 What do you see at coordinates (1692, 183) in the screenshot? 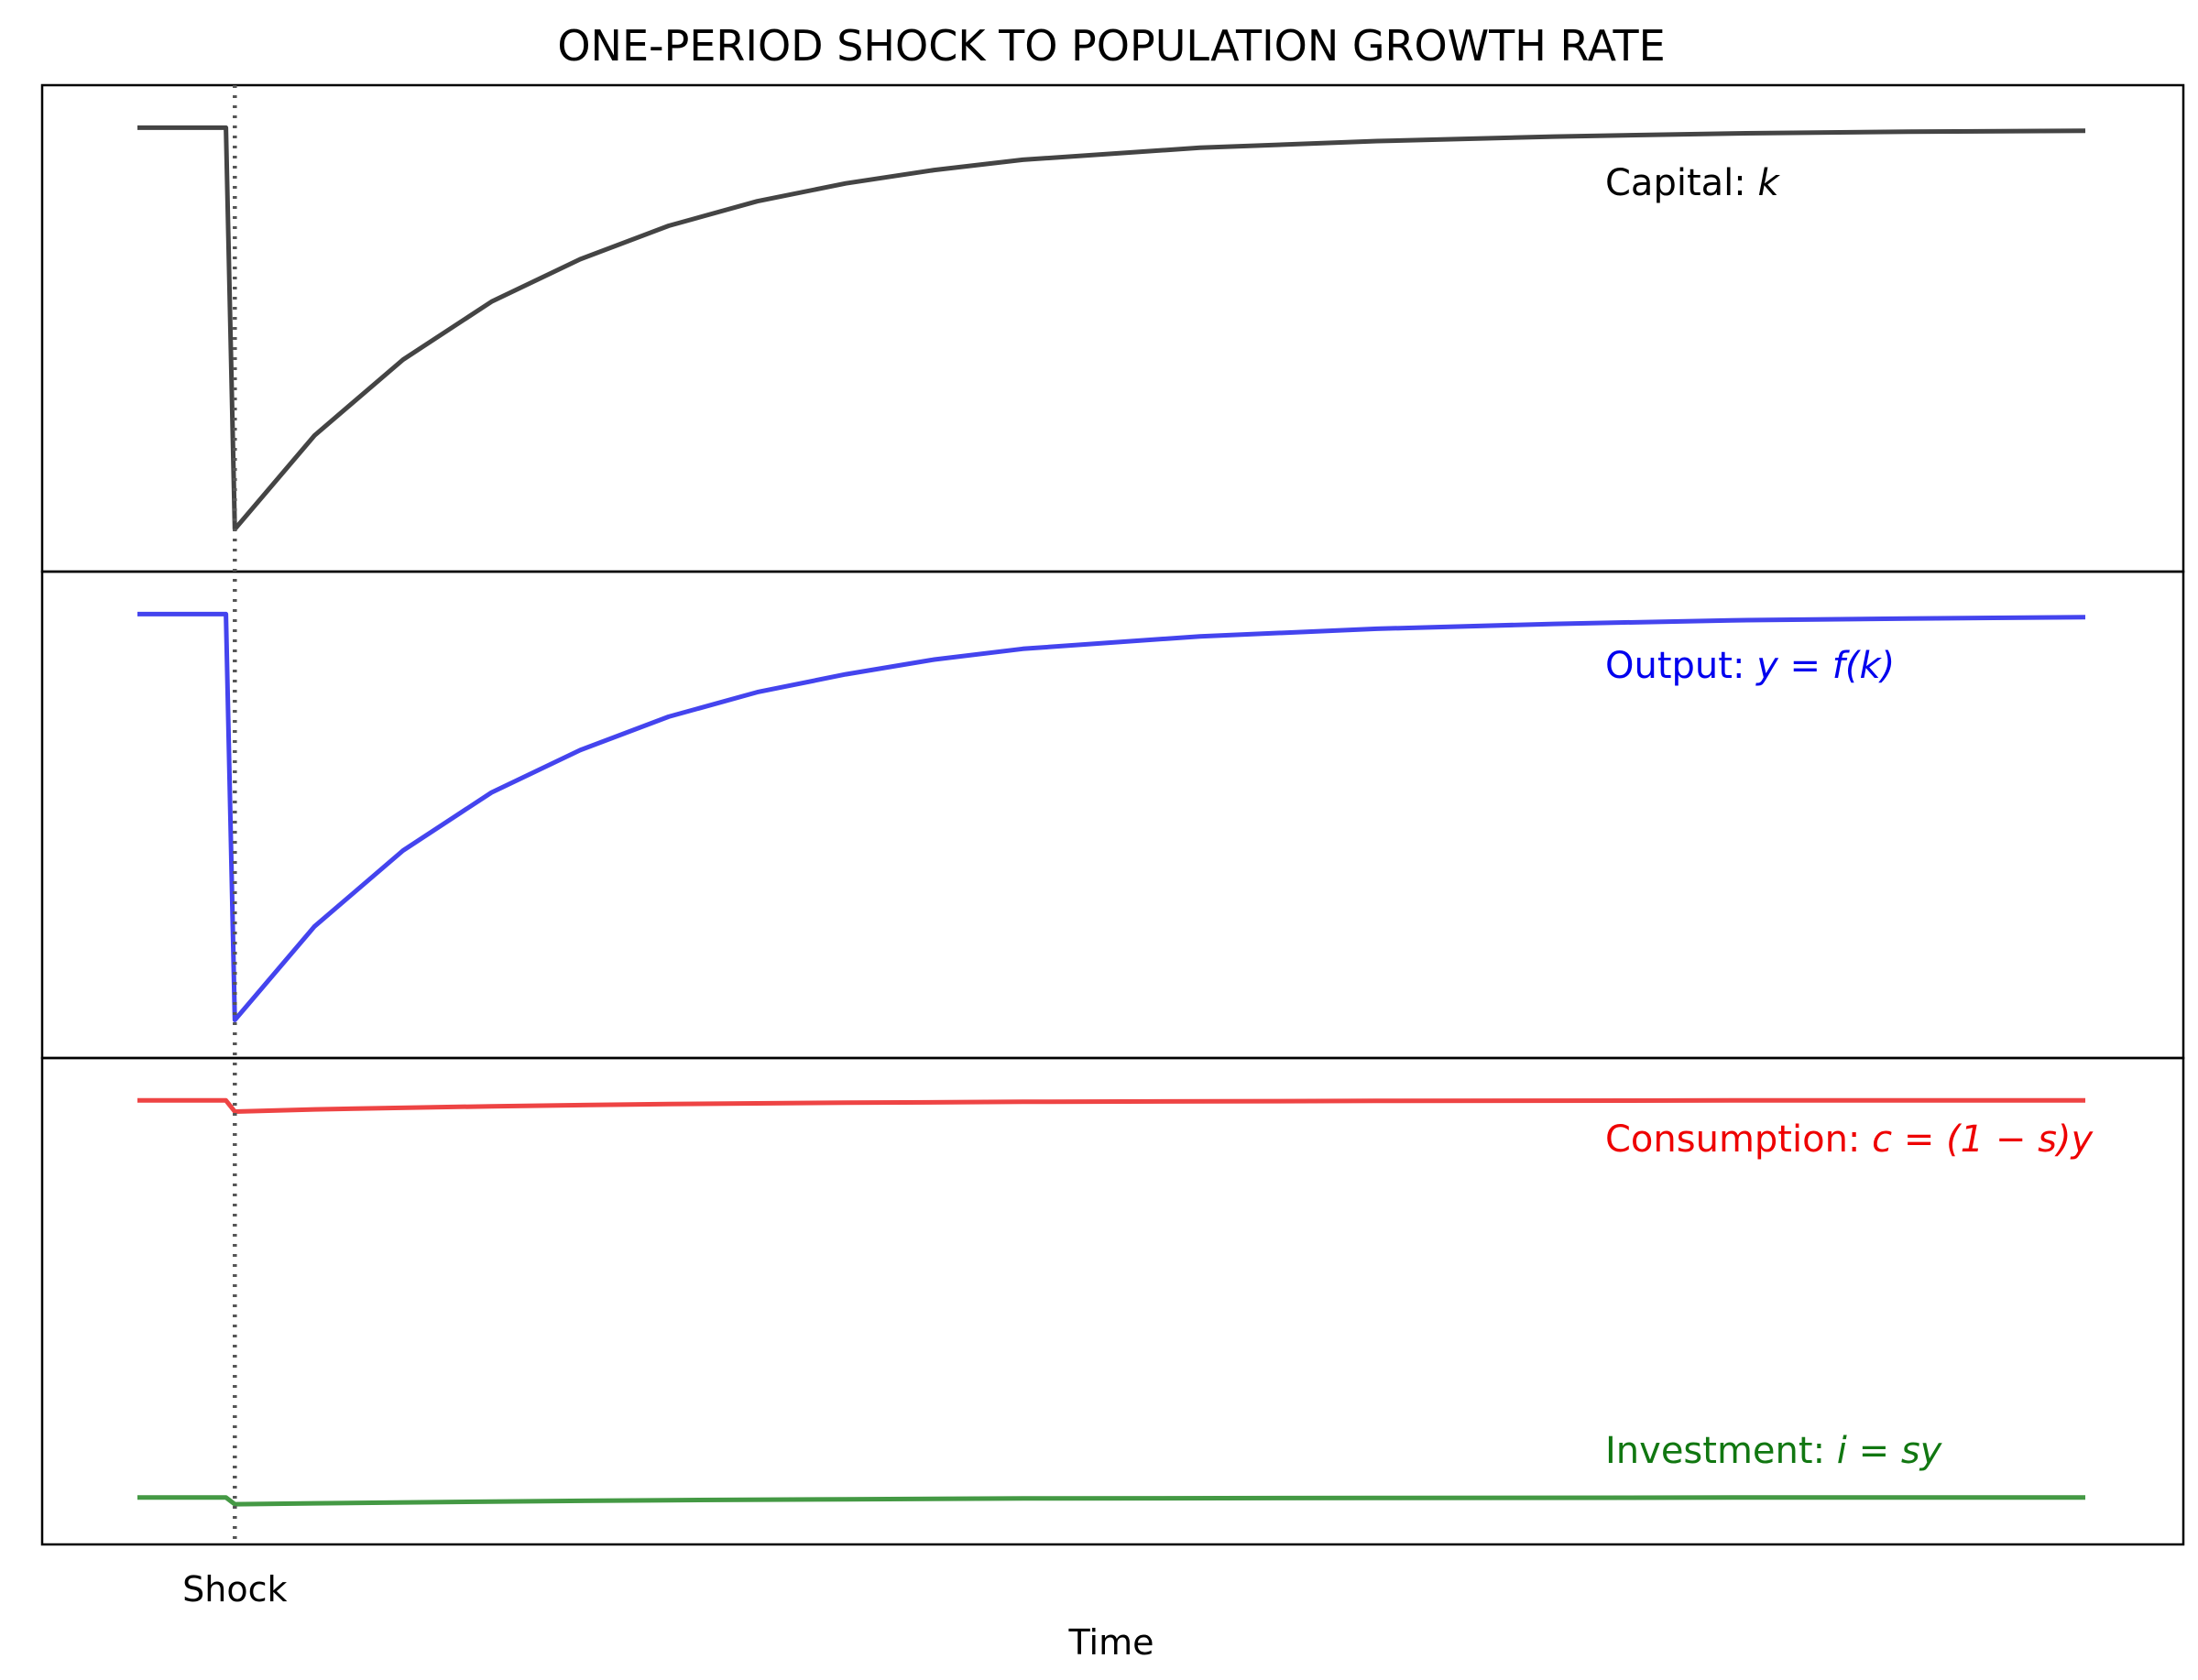
I see `series-label: Capital: k` at bounding box center [1692, 183].